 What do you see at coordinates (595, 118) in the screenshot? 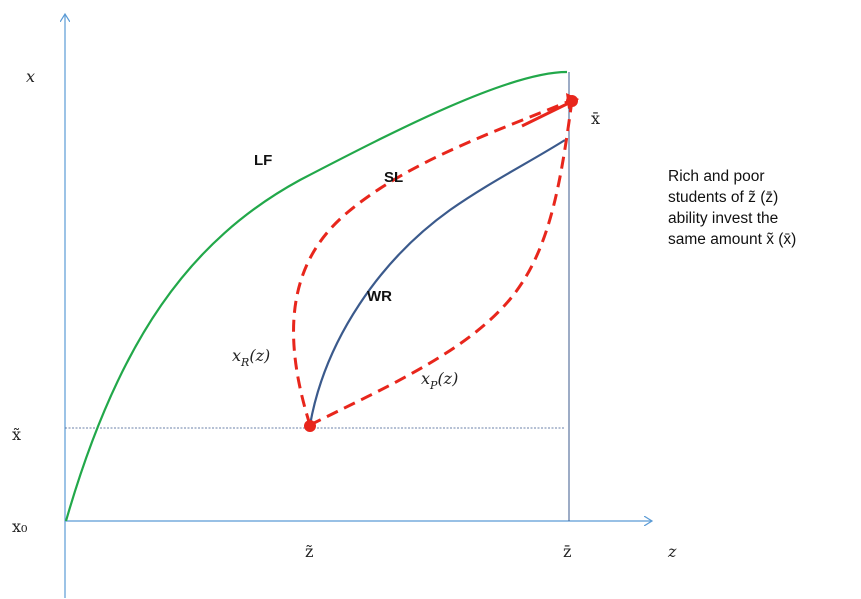
I see `x-bar-label: x̄` at bounding box center [595, 118].